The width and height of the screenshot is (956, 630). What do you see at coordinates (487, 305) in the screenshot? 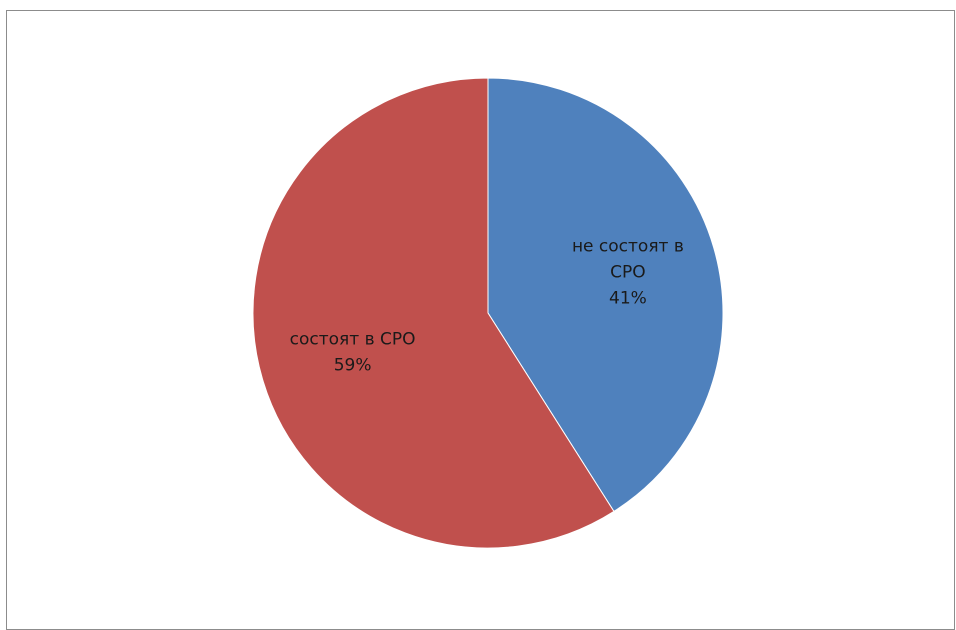
I see `pie-labels: не состоят в СРО 41% состоят в СРО 59%` at bounding box center [487, 305].